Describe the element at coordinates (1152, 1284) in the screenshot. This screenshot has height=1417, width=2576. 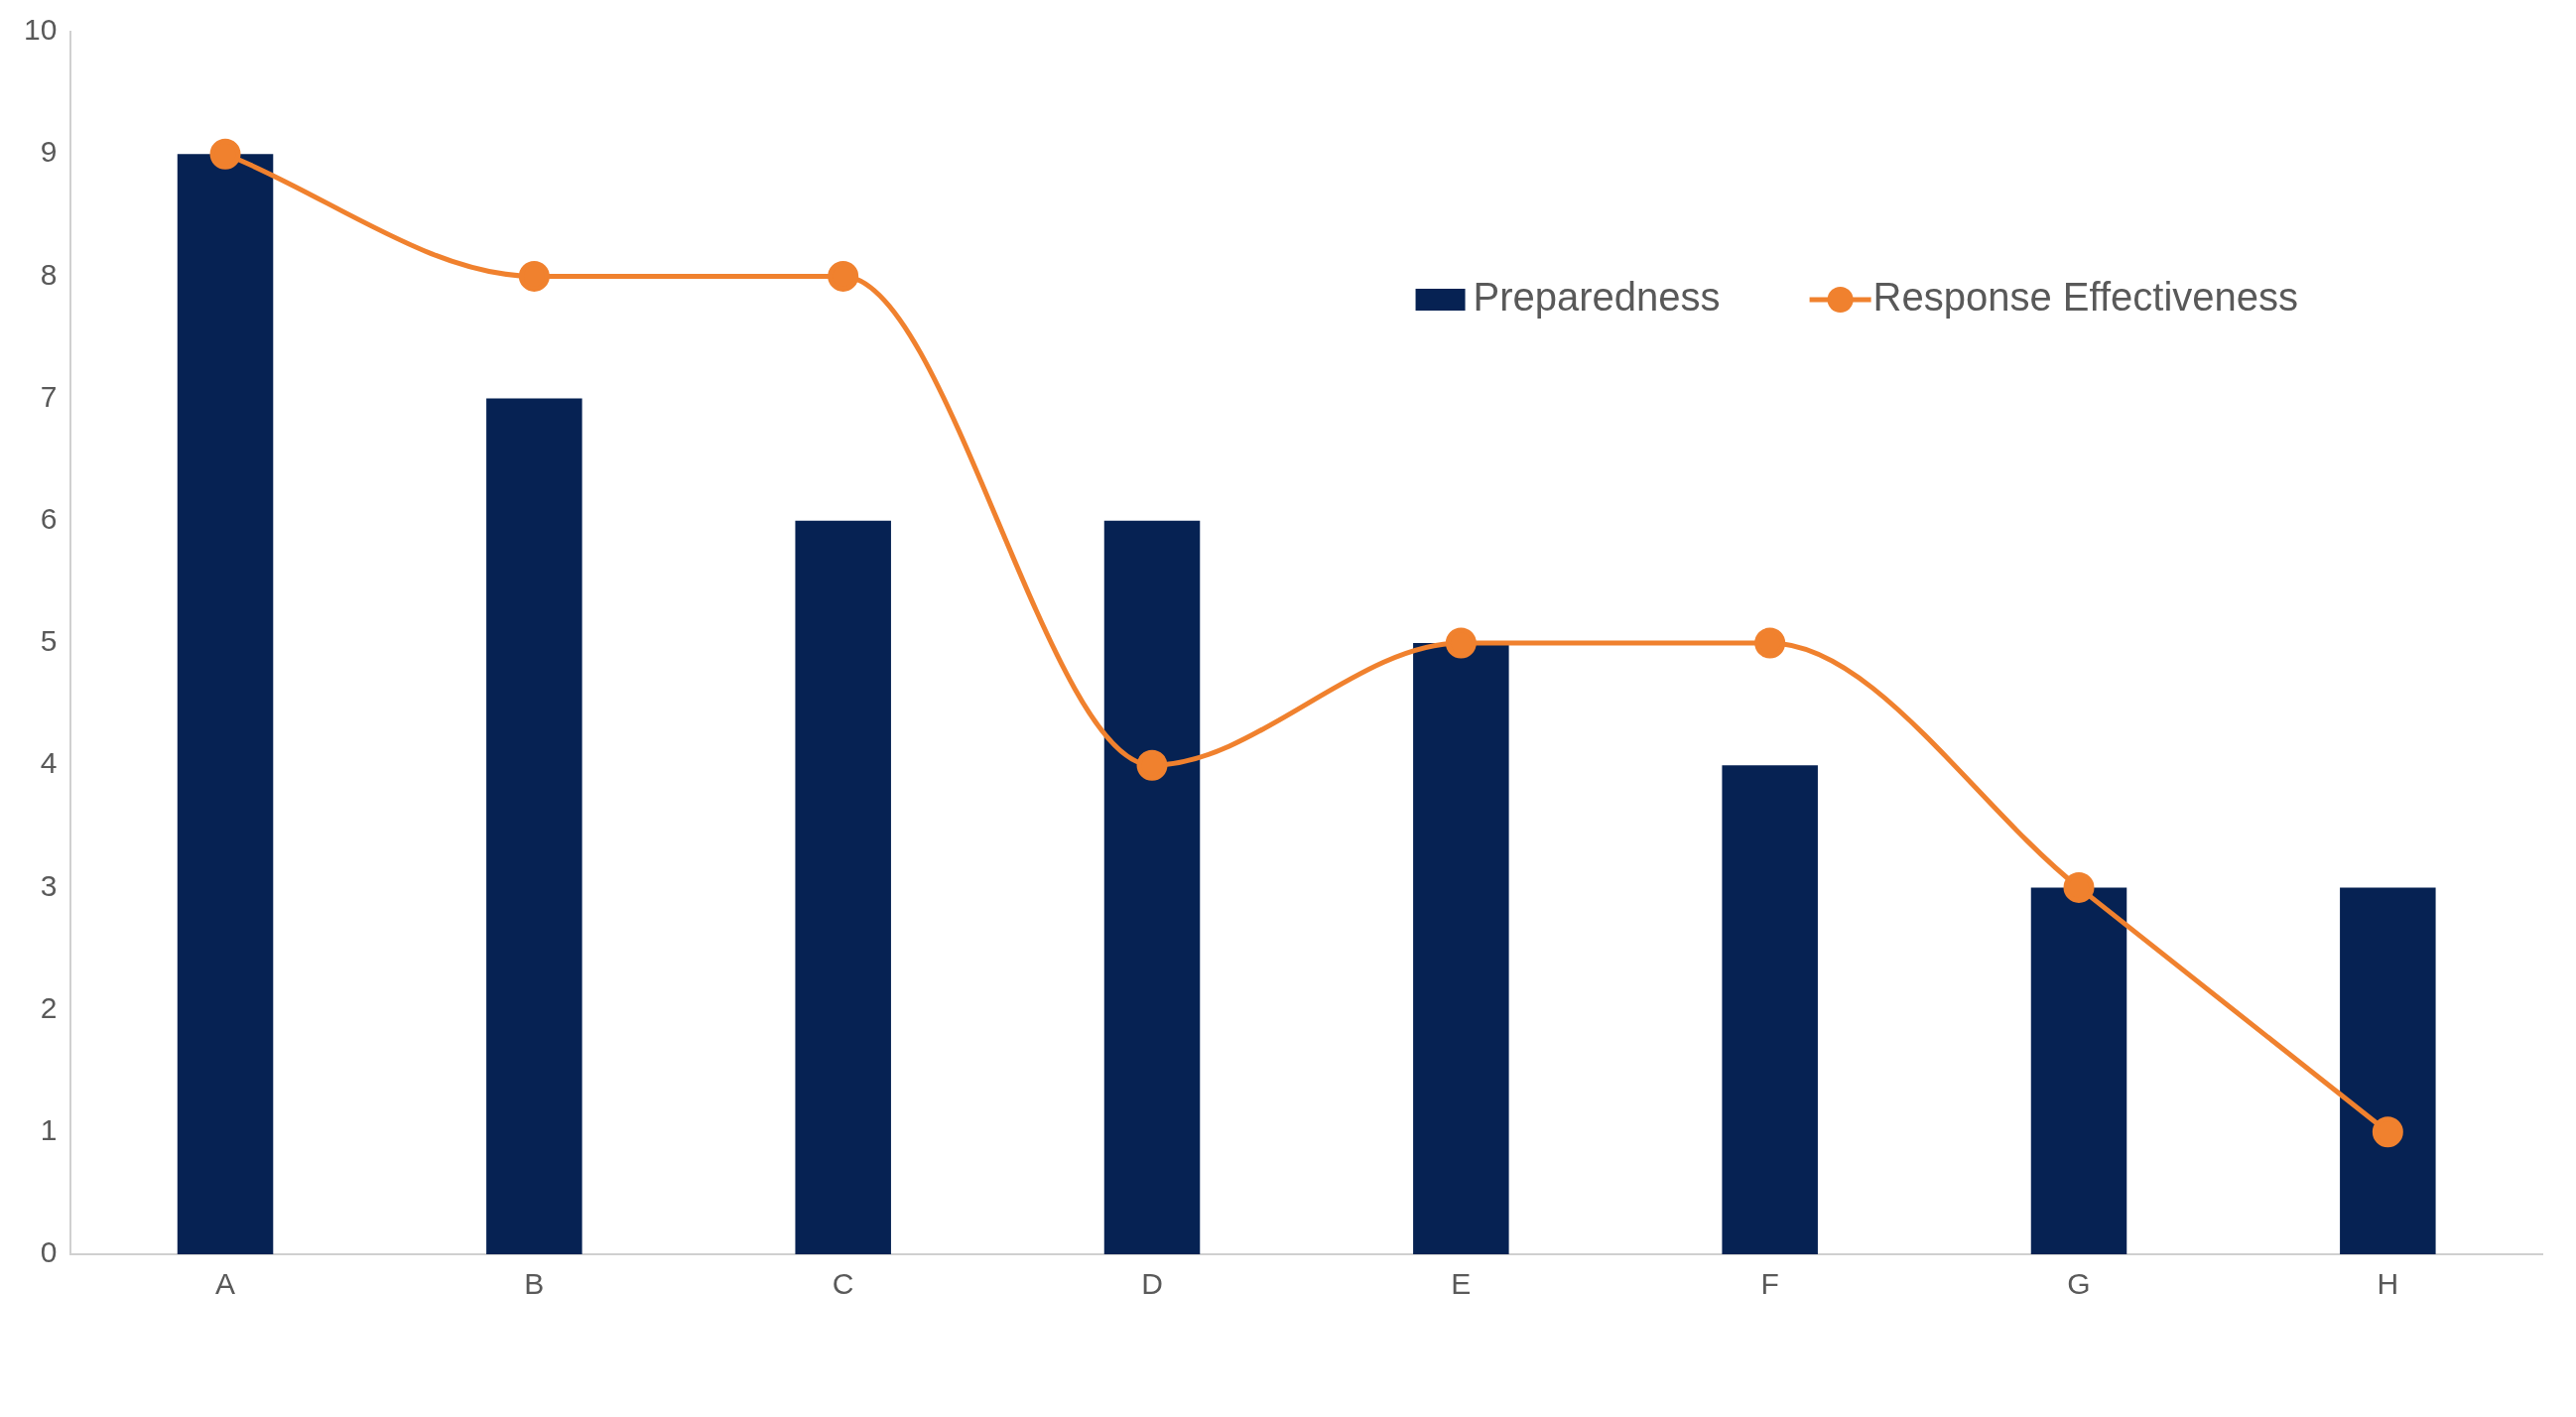
I see `x-tick-label: D` at that location.